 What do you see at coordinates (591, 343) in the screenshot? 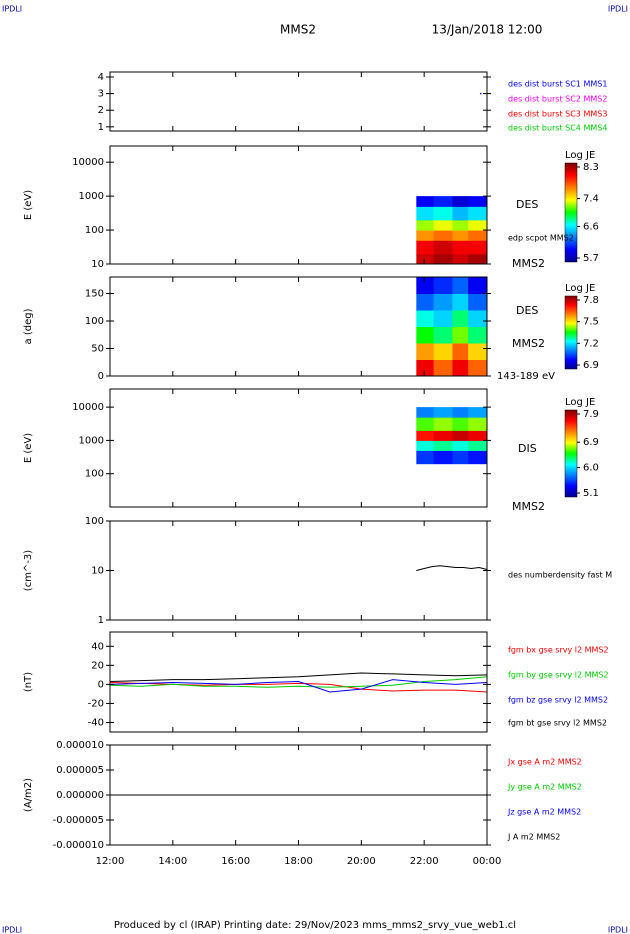
I see `colorbar-tick-label: 7.2` at bounding box center [591, 343].